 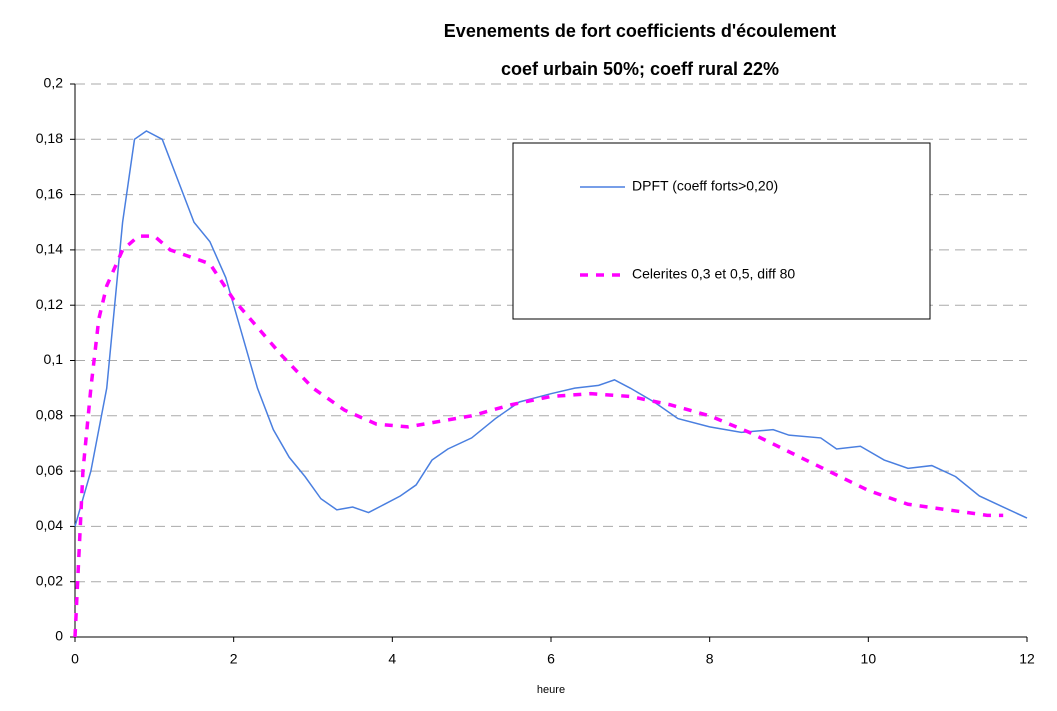 What do you see at coordinates (49, 304) in the screenshot?
I see `y-tick-label: 0,12` at bounding box center [49, 304].